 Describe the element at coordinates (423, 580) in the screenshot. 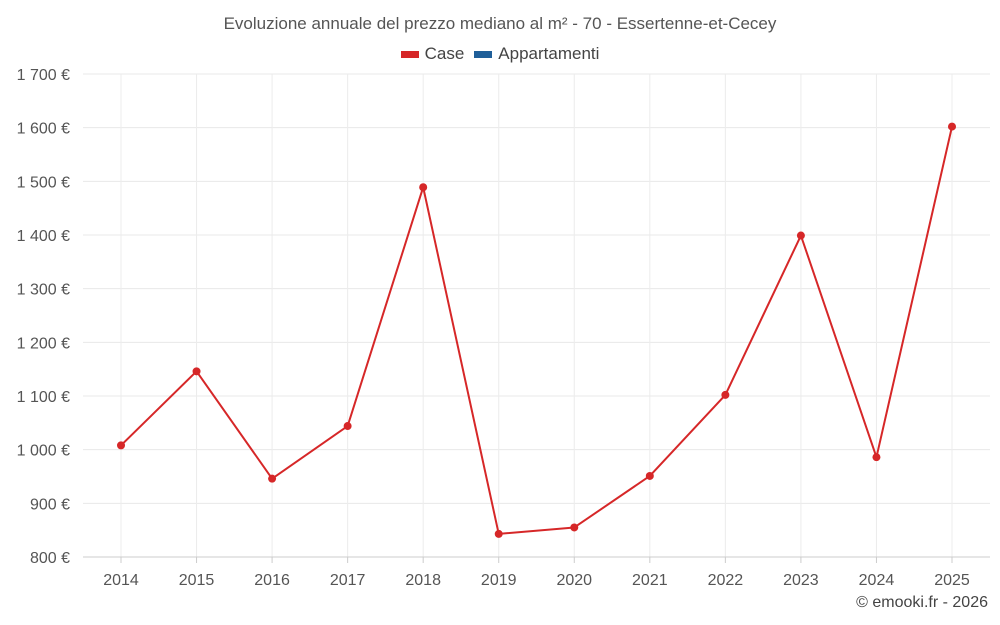

I see `x-tick-label: 2018` at that location.